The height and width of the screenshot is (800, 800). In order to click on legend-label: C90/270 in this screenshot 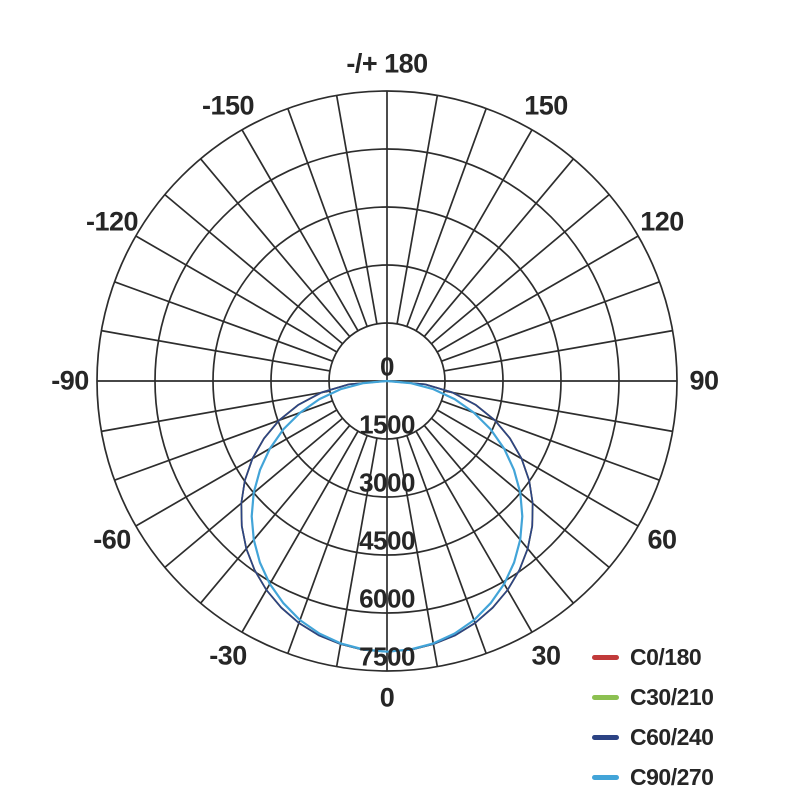, I will do `click(672, 777)`.